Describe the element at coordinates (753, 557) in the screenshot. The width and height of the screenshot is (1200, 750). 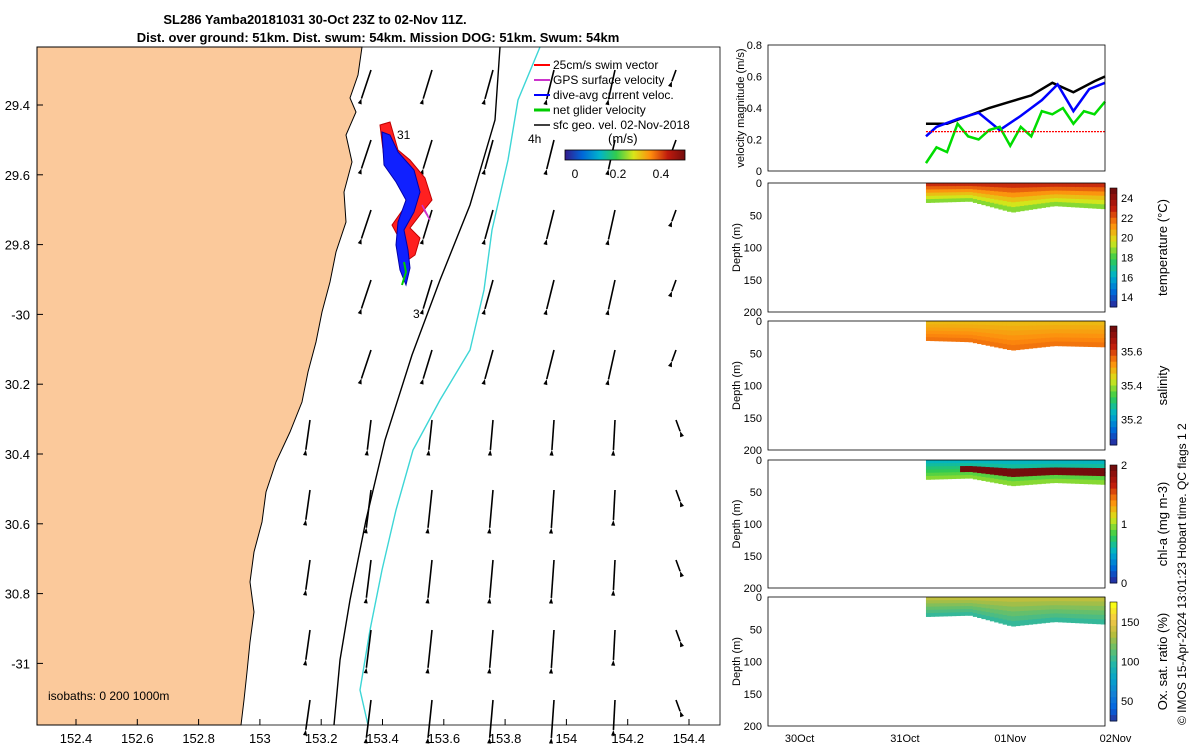
I see `depth-y-tick: 150` at that location.